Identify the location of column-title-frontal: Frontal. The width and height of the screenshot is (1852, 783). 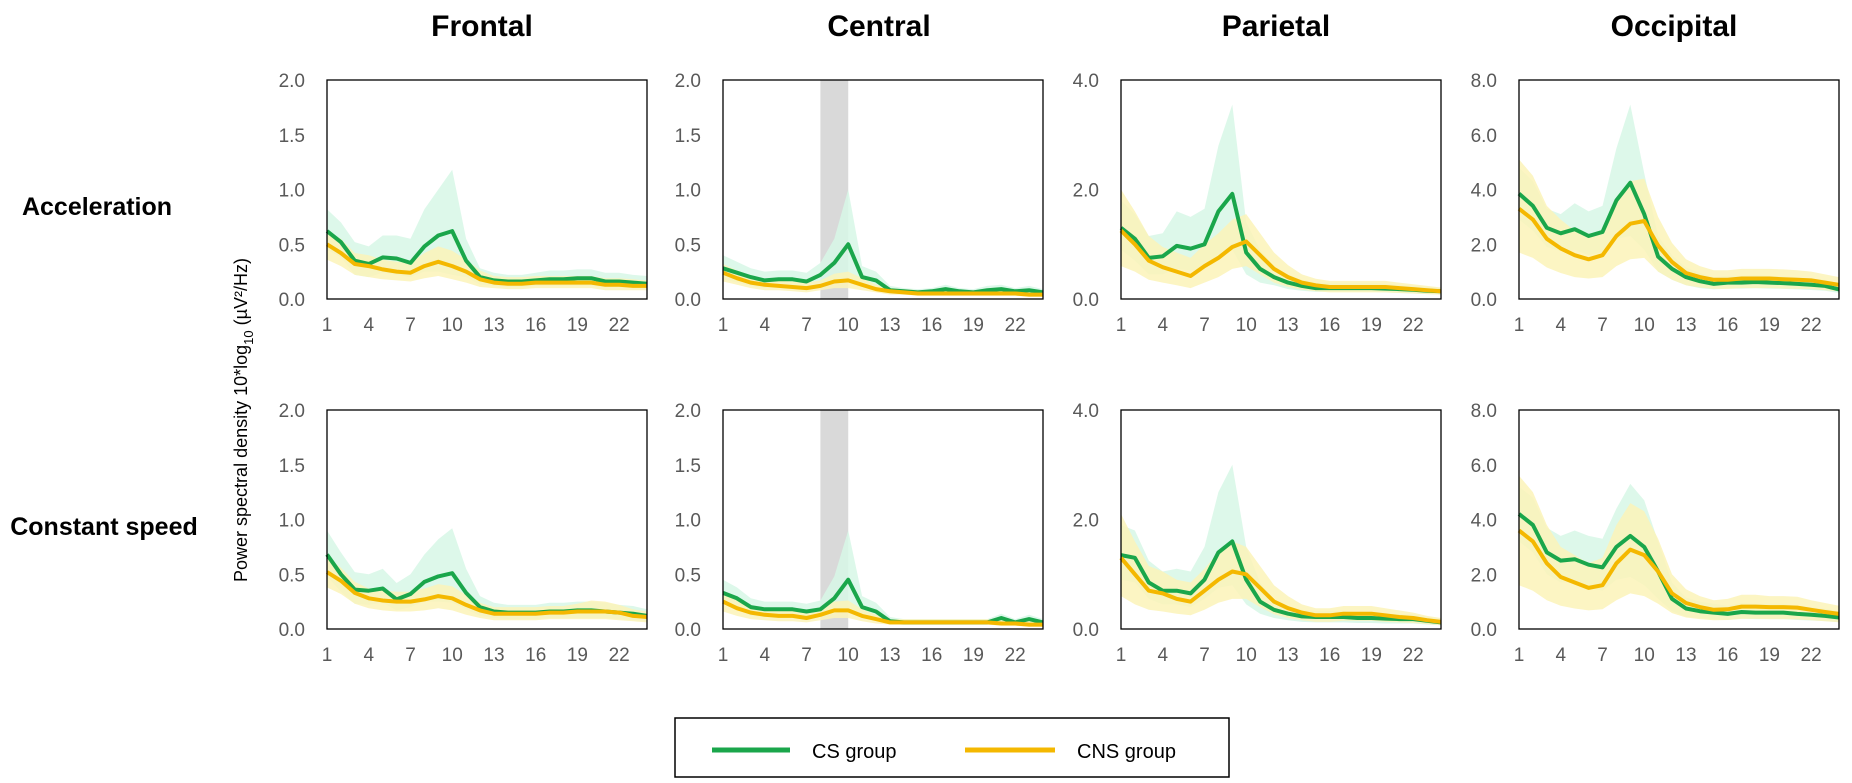
(482, 26).